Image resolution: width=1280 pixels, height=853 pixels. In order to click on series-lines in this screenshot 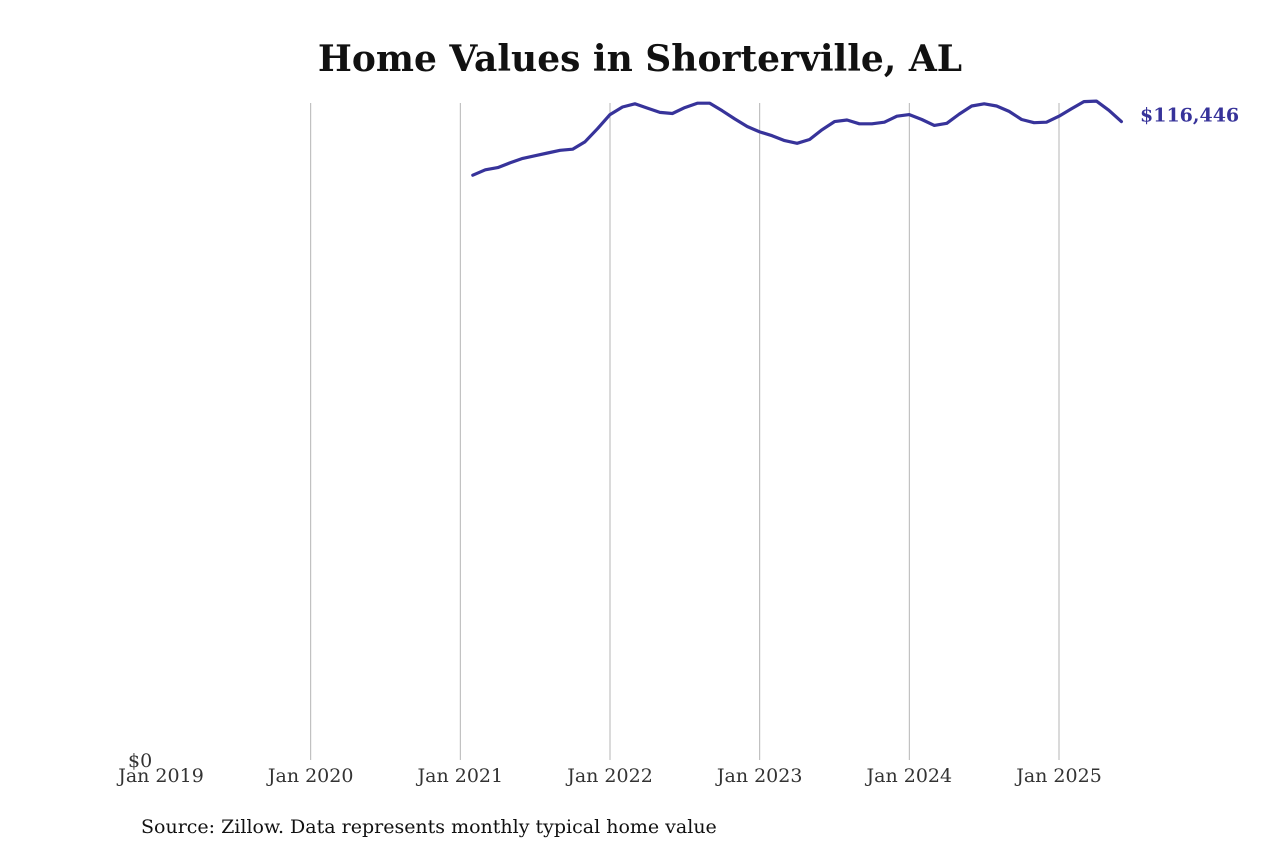, I will do `click(797, 138)`.